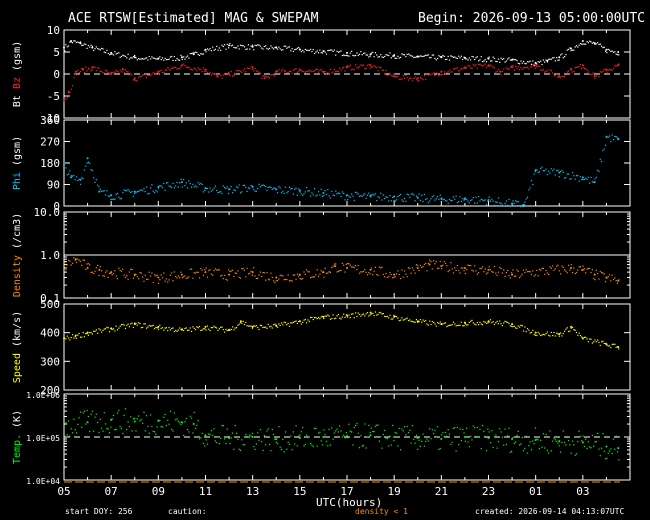 Image resolution: width=650 pixels, height=520 pixels. I want to click on datapoint-phi, so click(370, 196).